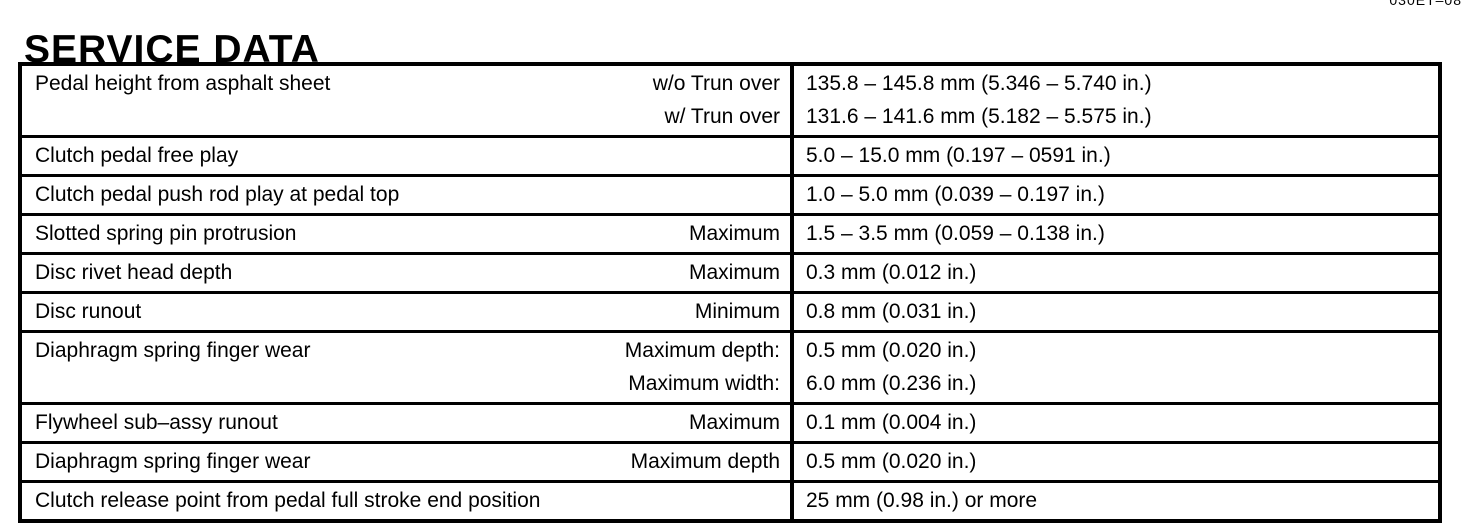 This screenshot has height=523, width=1472. I want to click on value-cell: 25 mm (0.98 in.) or more, so click(1114, 501).